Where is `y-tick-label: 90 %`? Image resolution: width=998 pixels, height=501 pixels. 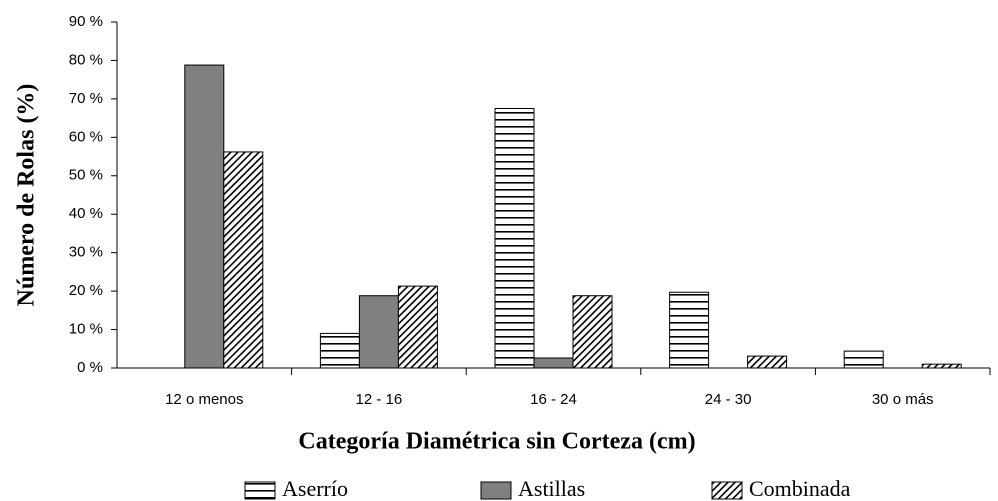
y-tick-label: 90 % is located at coordinates (86, 21).